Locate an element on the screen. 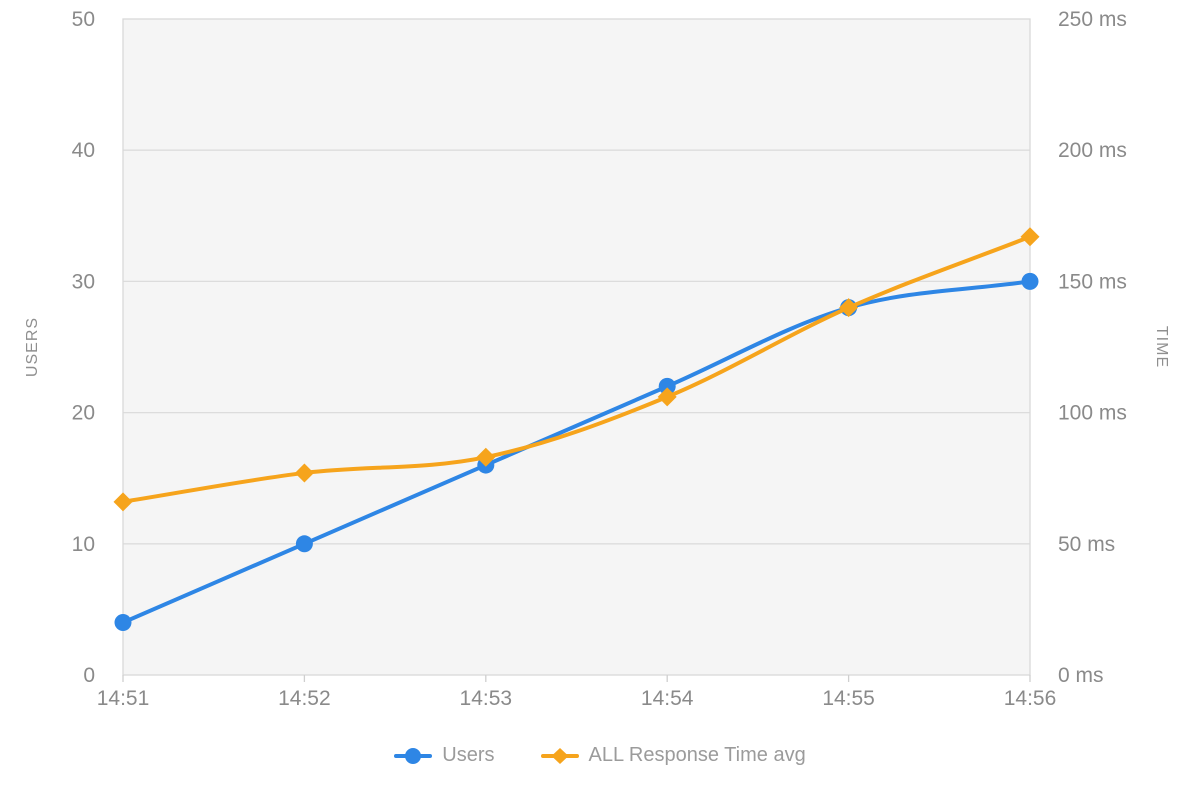 This screenshot has width=1200, height=800. legend-item-response-time: ALL Response Time avg is located at coordinates (673, 755).